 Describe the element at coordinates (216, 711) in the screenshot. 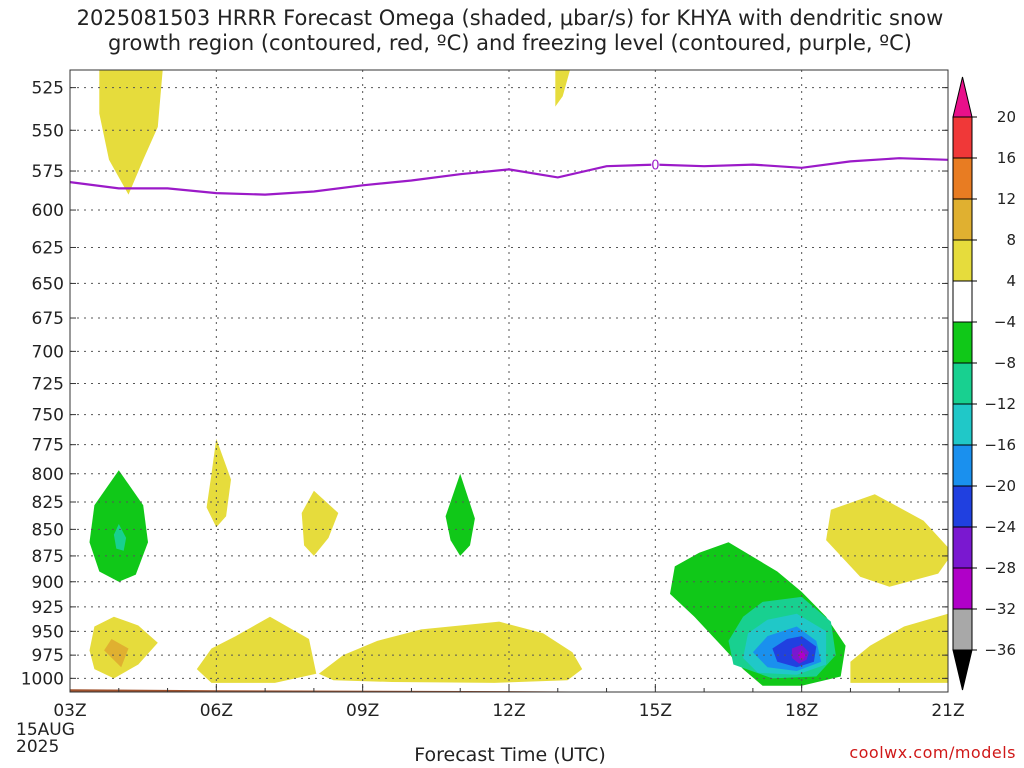

I see `x-tick-label: 06Z` at that location.